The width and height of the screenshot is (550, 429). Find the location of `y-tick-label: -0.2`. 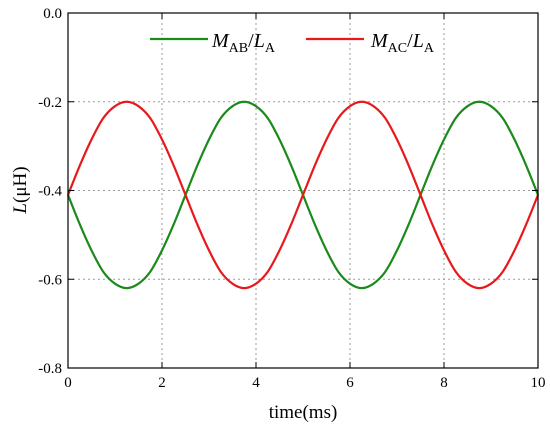

y-tick-label: -0.2 is located at coordinates (50, 103).